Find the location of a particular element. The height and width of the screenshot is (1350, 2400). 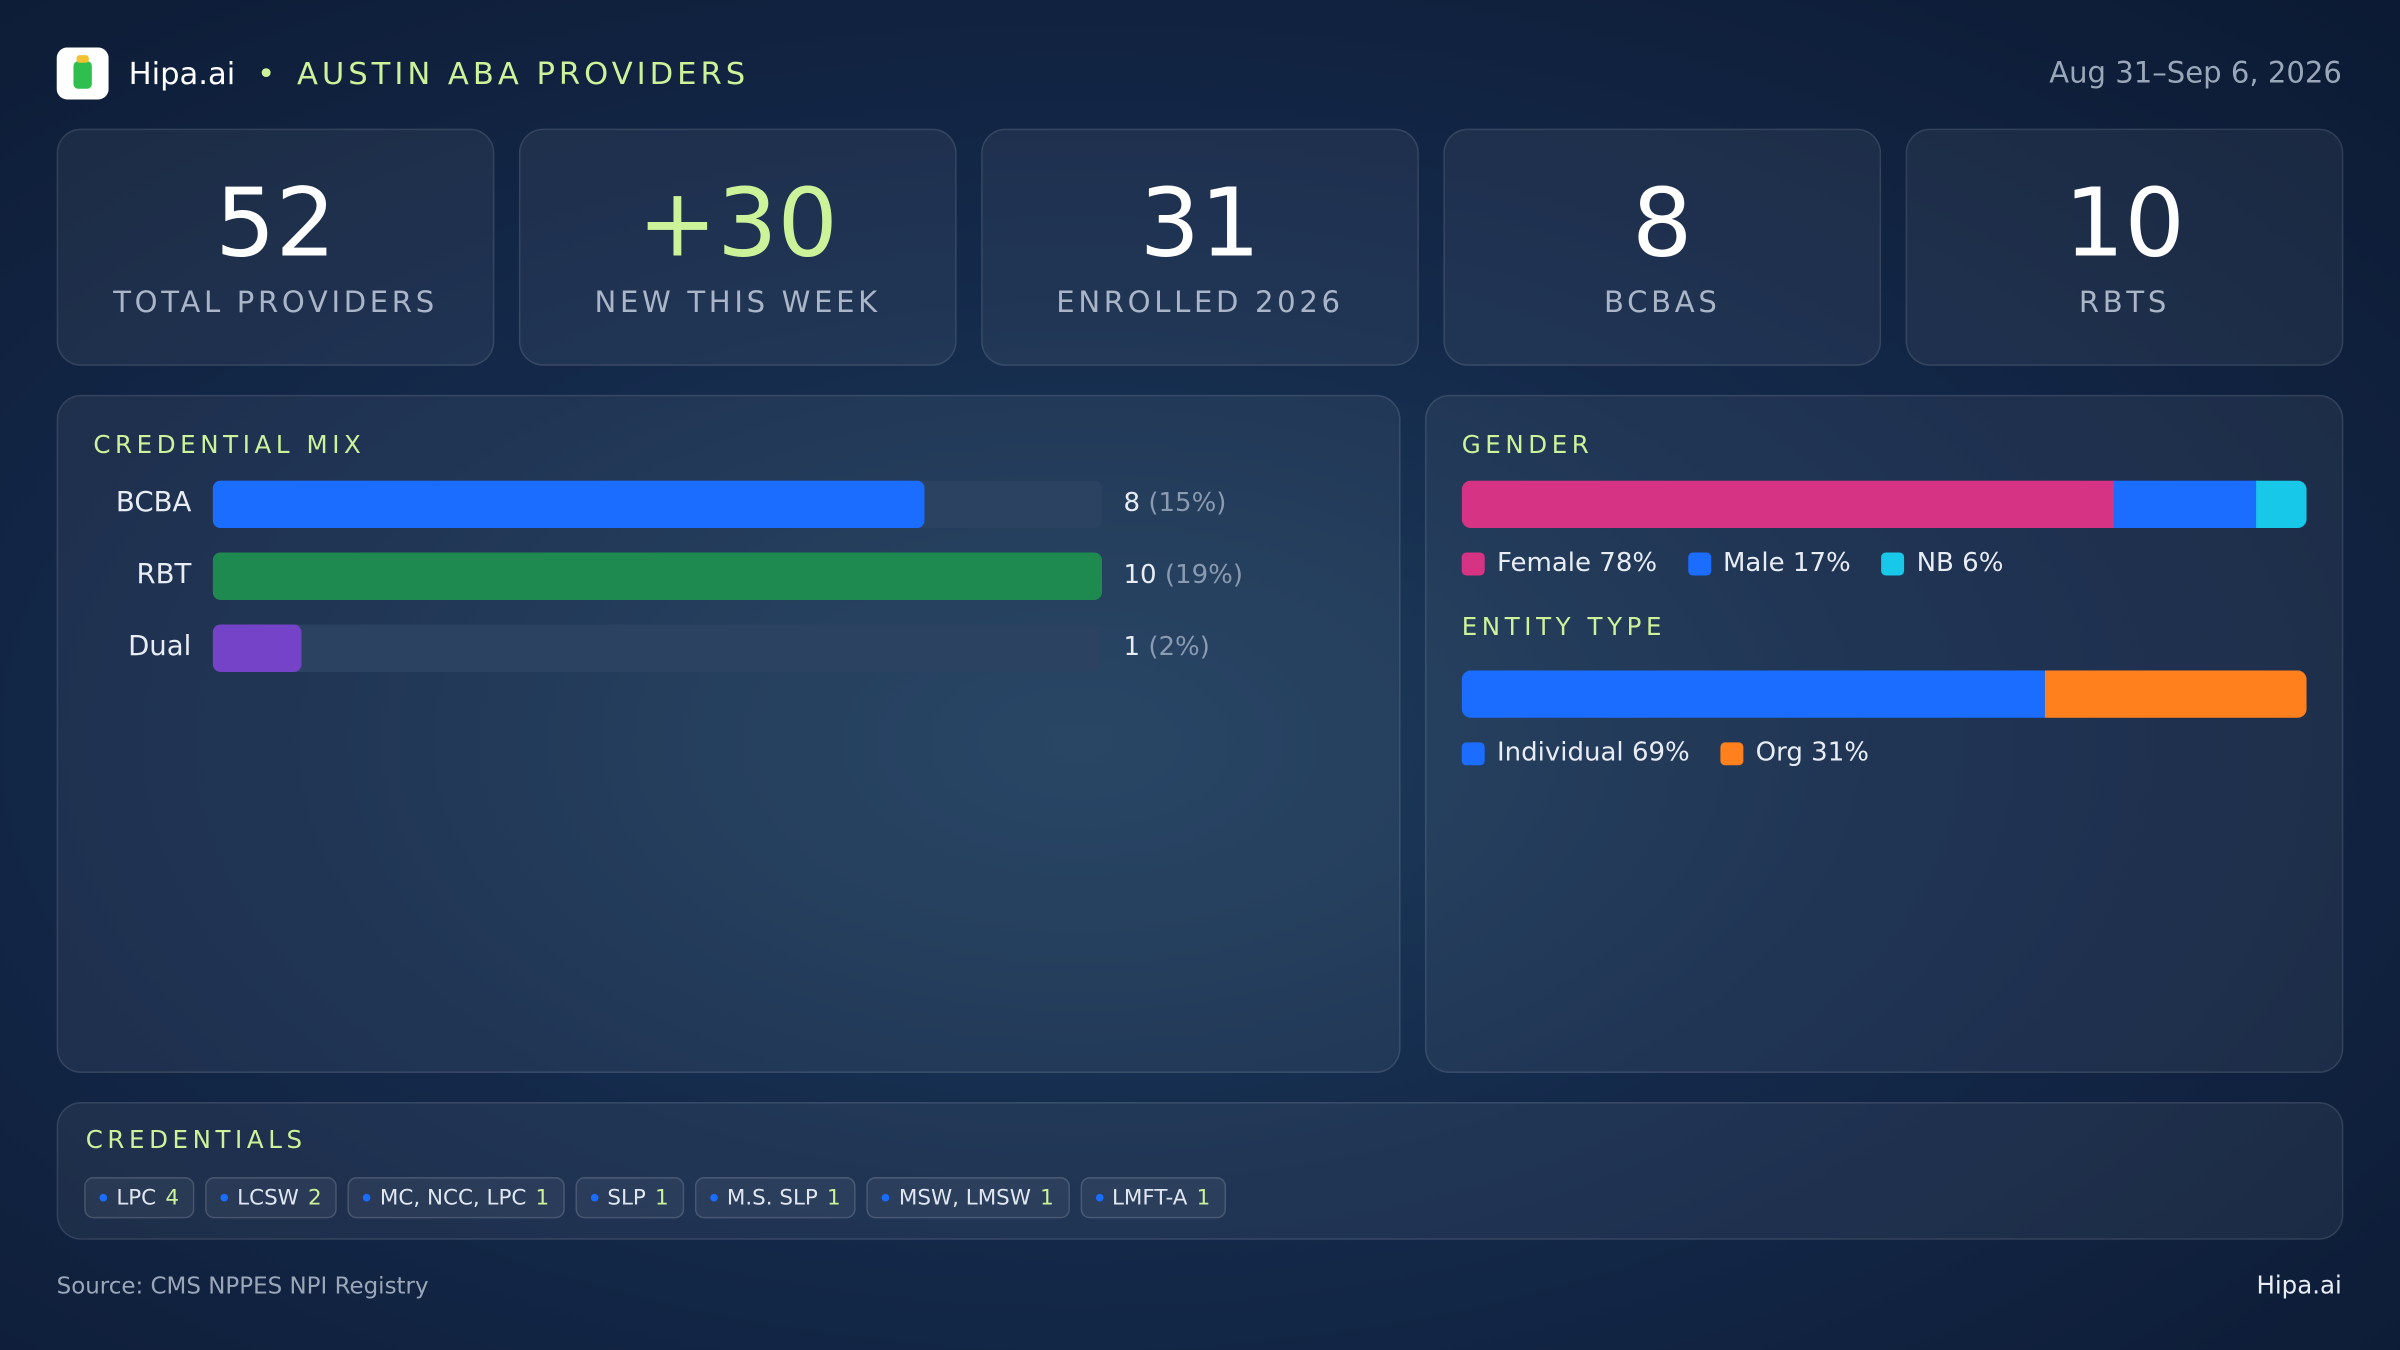

bar-value: 8 (15%) is located at coordinates (1174, 503).